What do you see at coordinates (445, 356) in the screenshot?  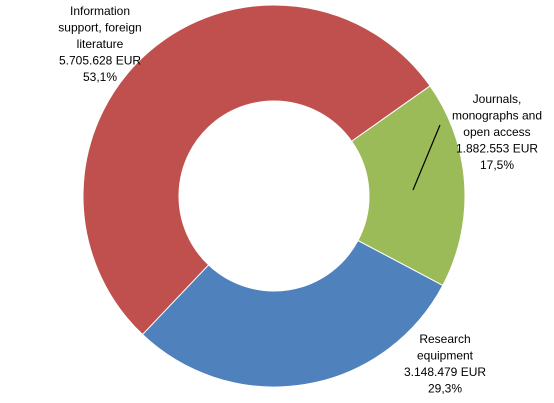 I see `slice-label: equipment` at bounding box center [445, 356].